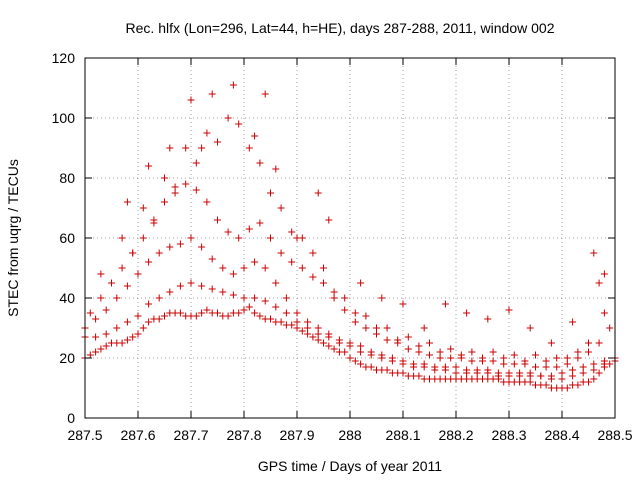 The image size is (640, 480). What do you see at coordinates (137, 435) in the screenshot?
I see `x-tick-label: 287.6` at bounding box center [137, 435].